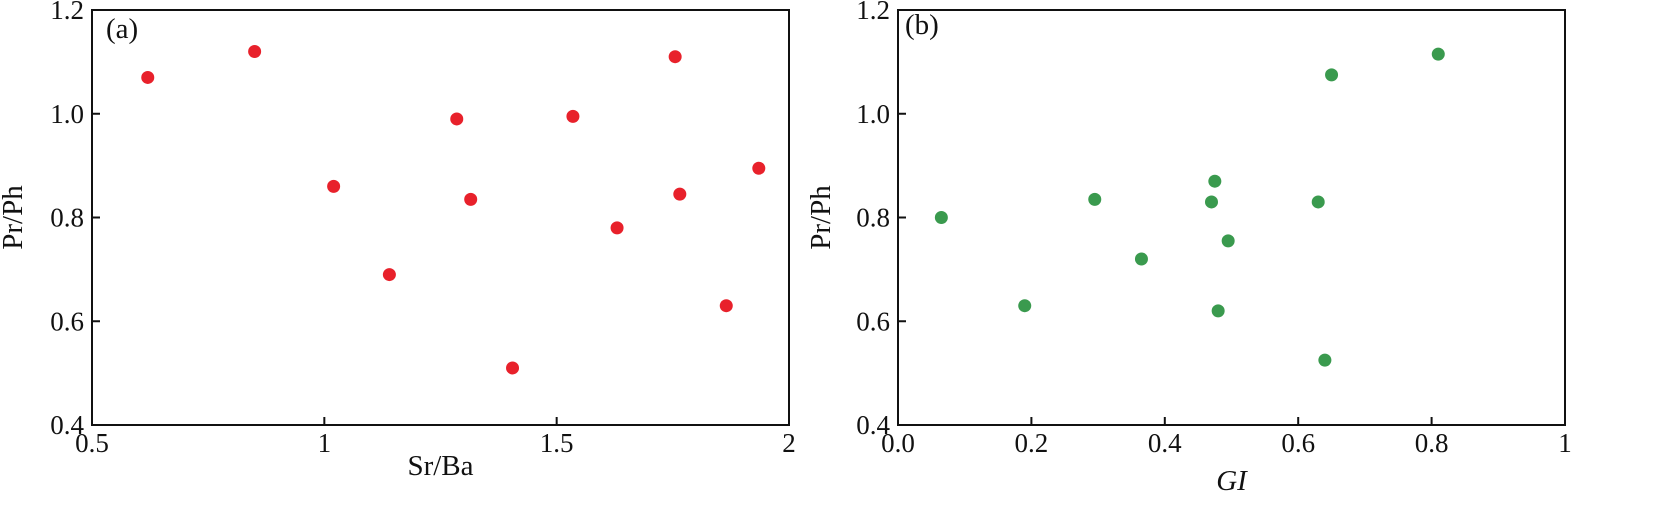 The width and height of the screenshot is (1656, 516). Describe the element at coordinates (557, 443) in the screenshot. I see `x-tick-label: 1.5` at that location.